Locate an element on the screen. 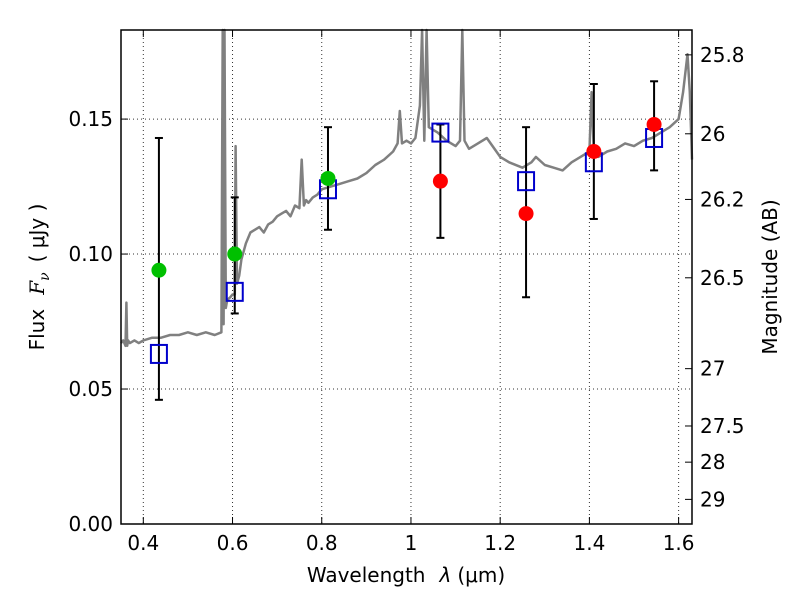 Image resolution: width=800 pixels, height=605 pixels. y-tick-label: 0.05 is located at coordinates (90, 389).